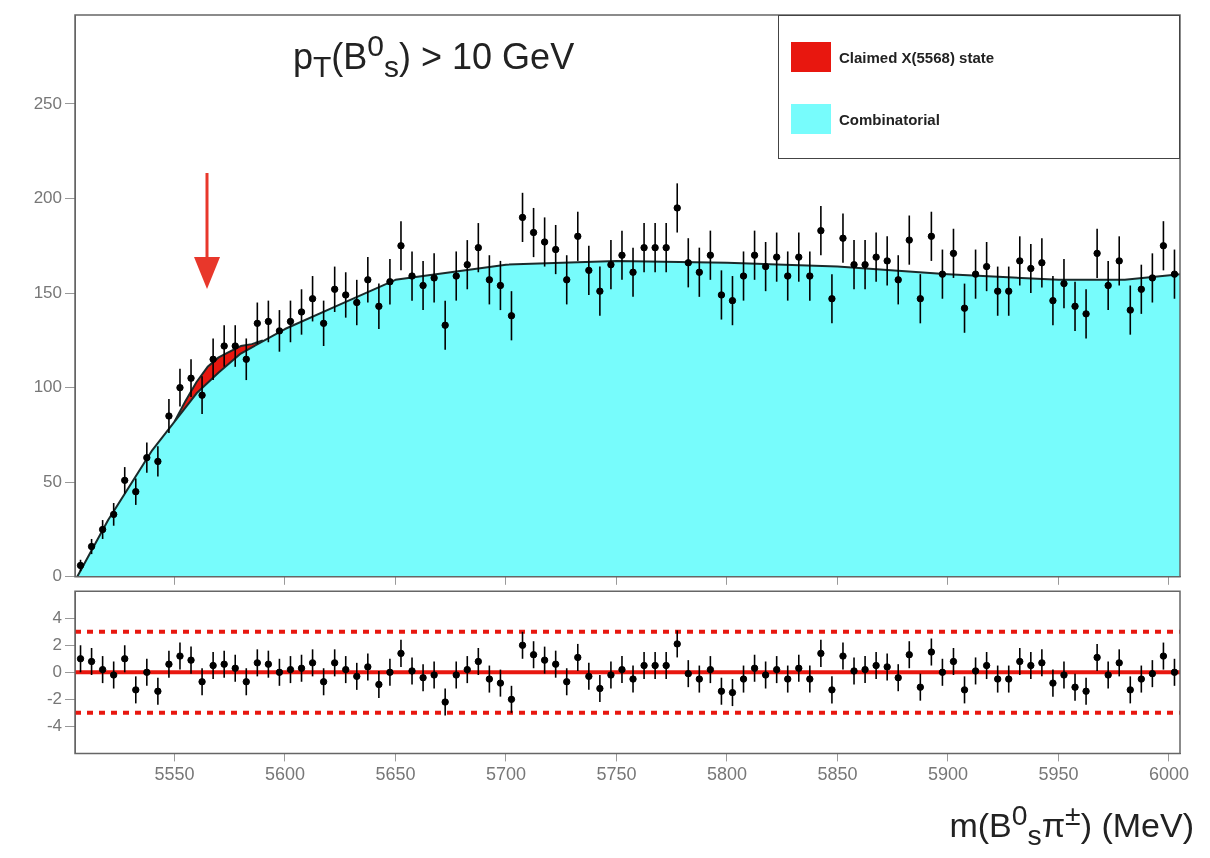 This screenshot has height=858, width=1210. What do you see at coordinates (47, 103) in the screenshot?
I see `y-tick-label: 250` at bounding box center [47, 103].